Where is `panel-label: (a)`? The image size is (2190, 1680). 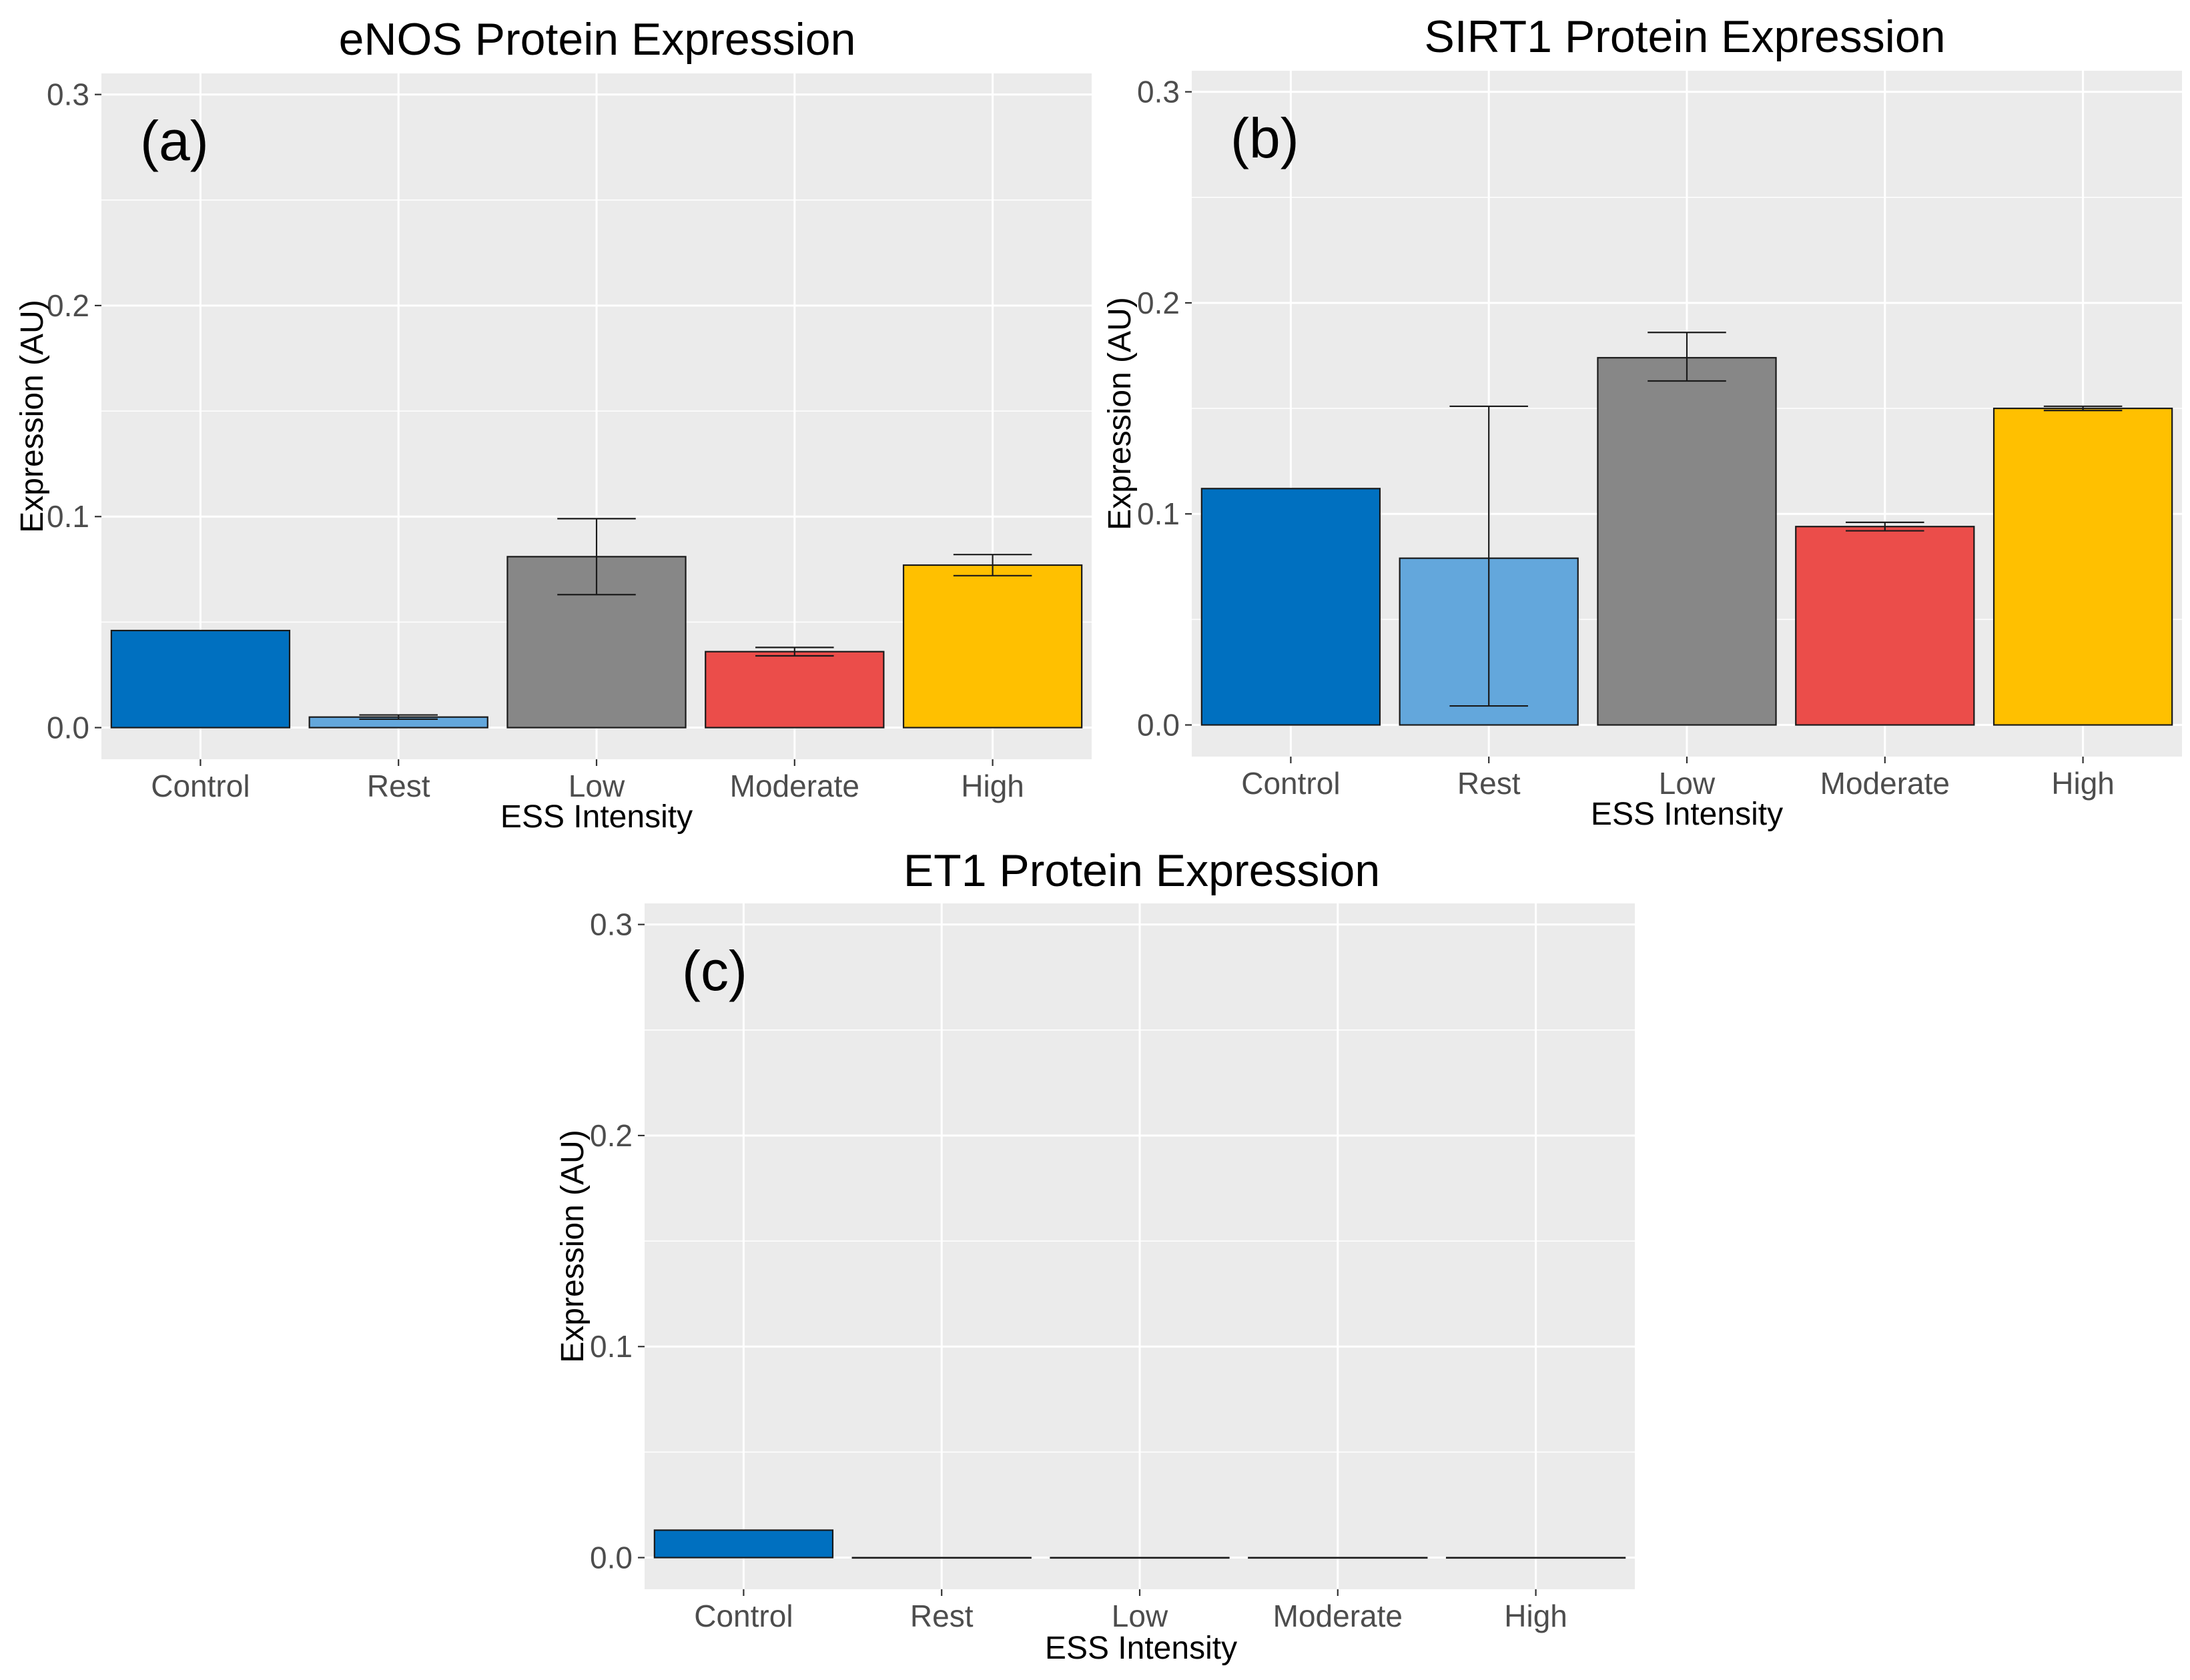 panel-label: (a) is located at coordinates (174, 140).